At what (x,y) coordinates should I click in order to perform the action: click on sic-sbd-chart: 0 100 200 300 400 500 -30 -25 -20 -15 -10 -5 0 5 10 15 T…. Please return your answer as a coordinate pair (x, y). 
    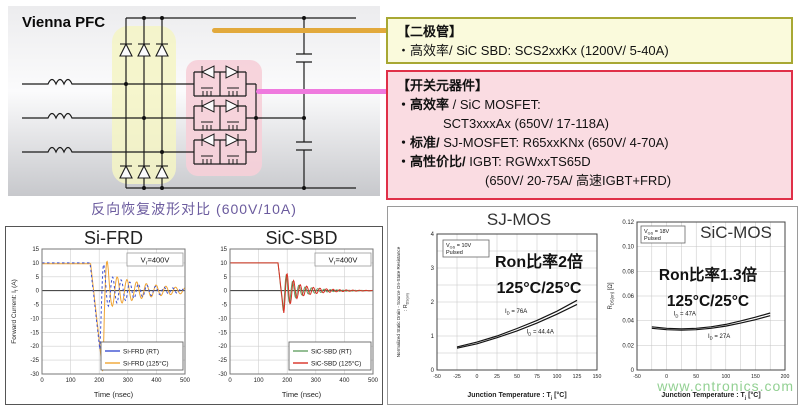
    Looking at the image, I should click on (288, 317).